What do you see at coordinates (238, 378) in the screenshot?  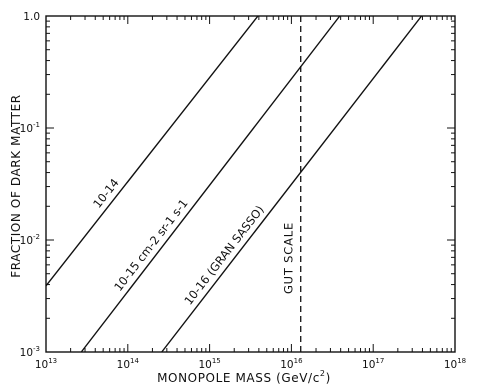 I see `x-axis-title-main: MONOPOLE MASS (GeV/c` at bounding box center [238, 378].